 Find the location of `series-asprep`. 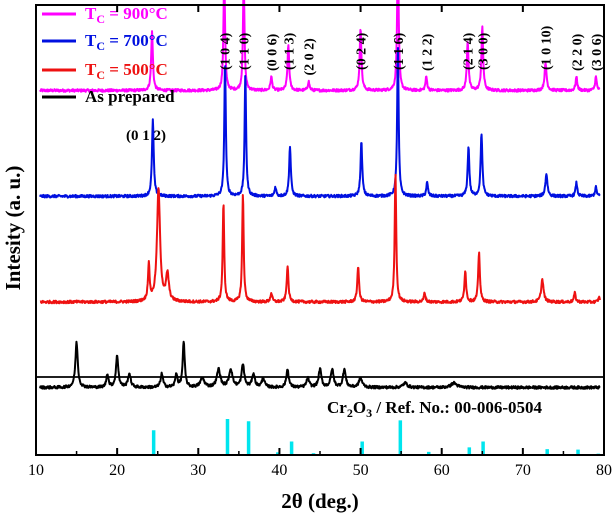

series-asprep is located at coordinates (320, 365).